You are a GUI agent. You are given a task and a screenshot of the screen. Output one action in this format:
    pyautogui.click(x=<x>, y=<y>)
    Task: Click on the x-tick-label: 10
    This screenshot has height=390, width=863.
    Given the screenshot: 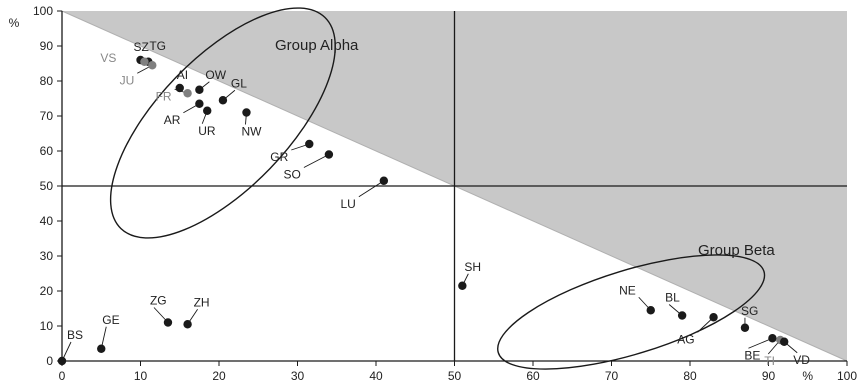 What is the action you would take?
    pyautogui.click(x=141, y=376)
    